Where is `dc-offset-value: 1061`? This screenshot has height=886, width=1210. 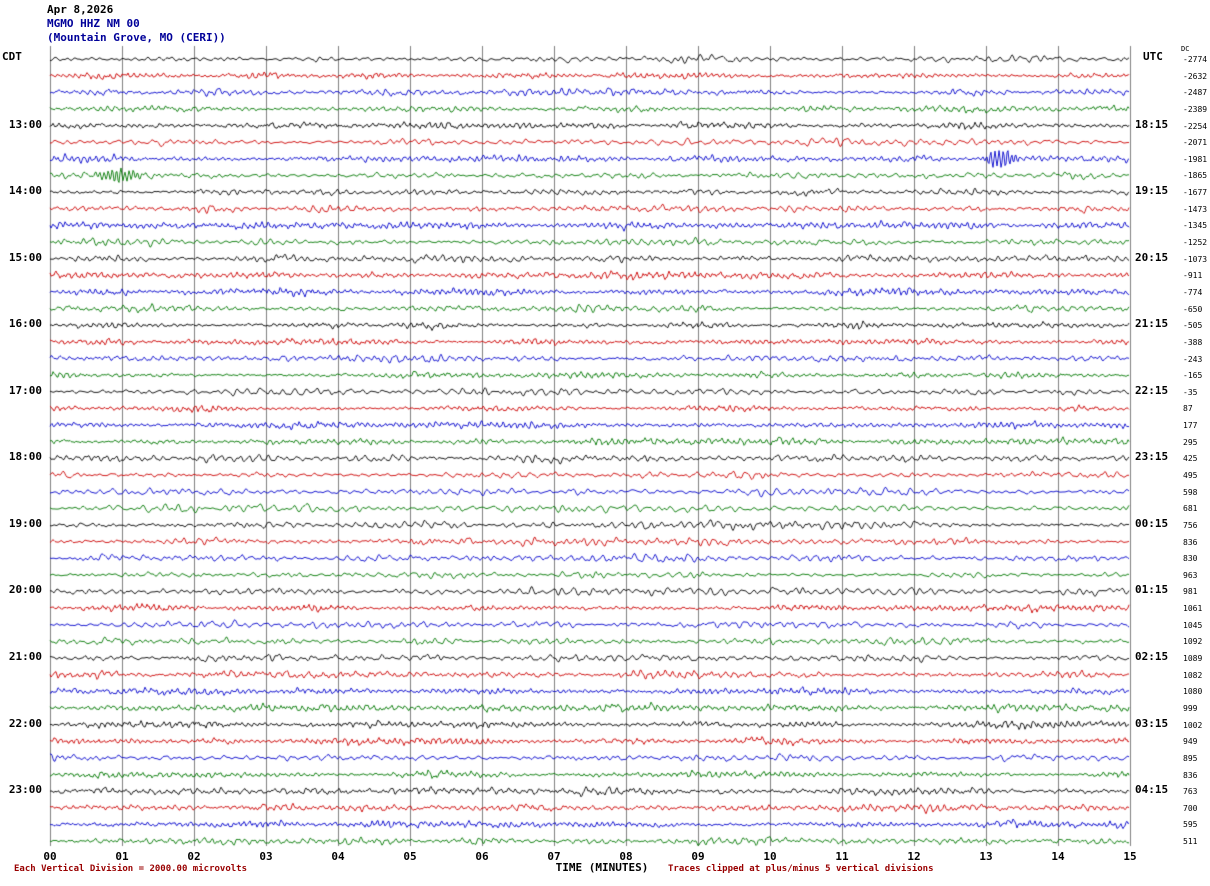 dc-offset-value: 1061 is located at coordinates (1193, 609).